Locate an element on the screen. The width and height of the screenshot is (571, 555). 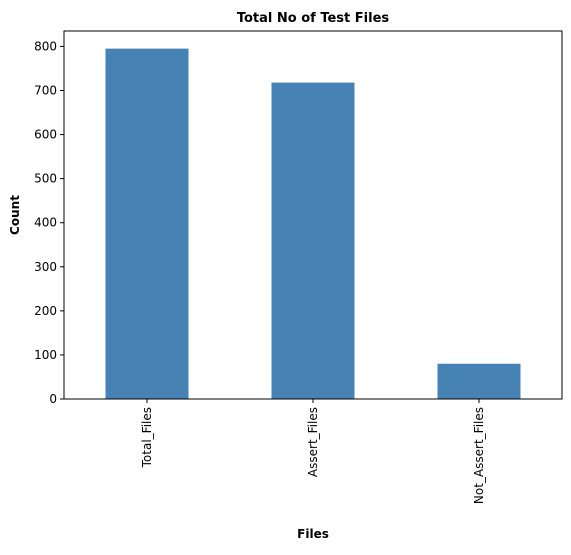
x-axis: Total_Files Assert_Files Not_Assert_Files is located at coordinates (313, 451).